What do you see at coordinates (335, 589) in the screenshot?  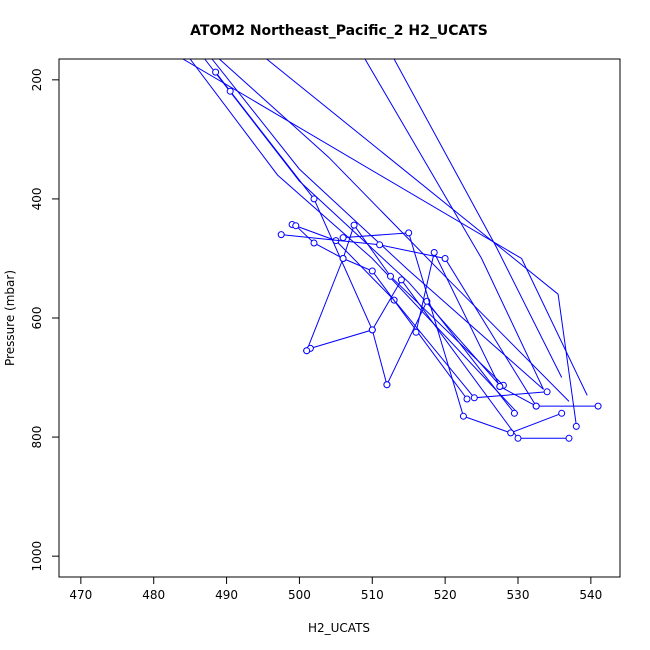 I see `x-axis: 470 480 490 500 510 520 530 540` at bounding box center [335, 589].